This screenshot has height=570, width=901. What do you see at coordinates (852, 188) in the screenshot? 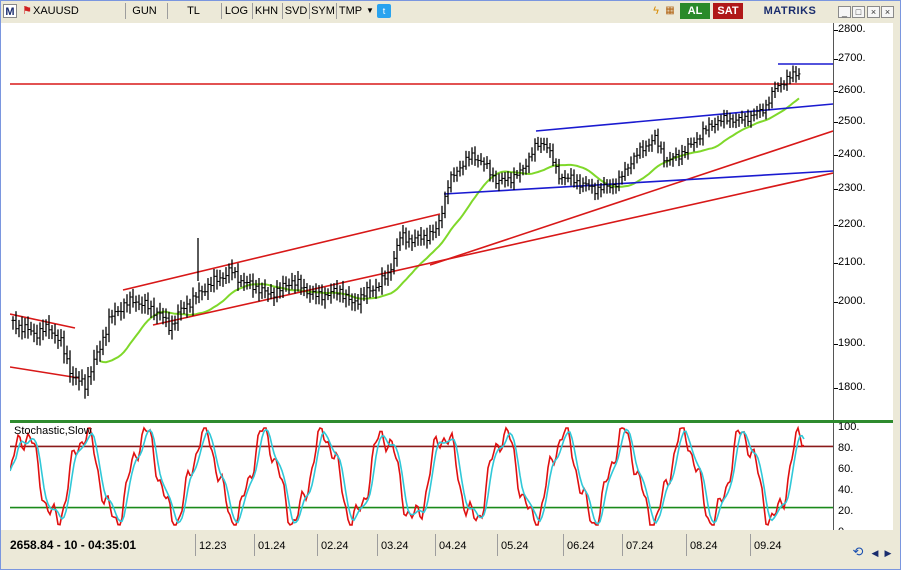
I see `price-axis-label: 2300.` at bounding box center [852, 188].